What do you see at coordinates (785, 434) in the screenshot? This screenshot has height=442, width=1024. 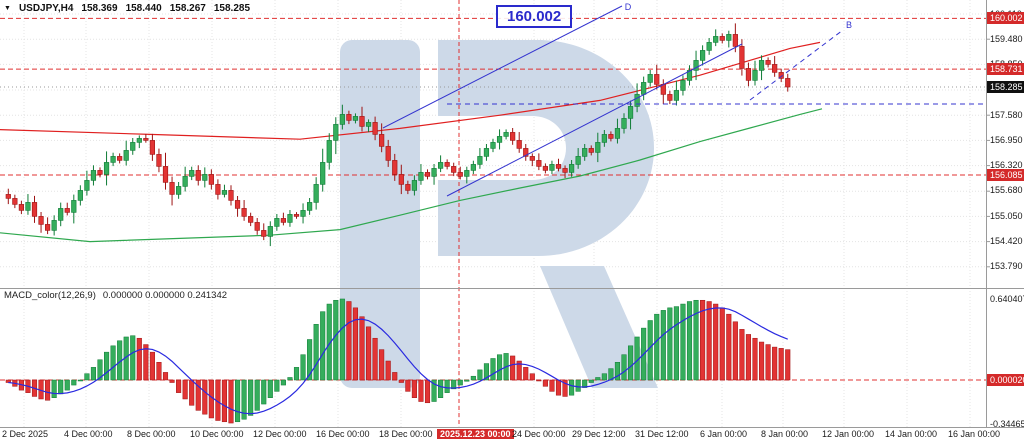 I see `time-axis-label: 8 Jan 00:00` at bounding box center [785, 434].